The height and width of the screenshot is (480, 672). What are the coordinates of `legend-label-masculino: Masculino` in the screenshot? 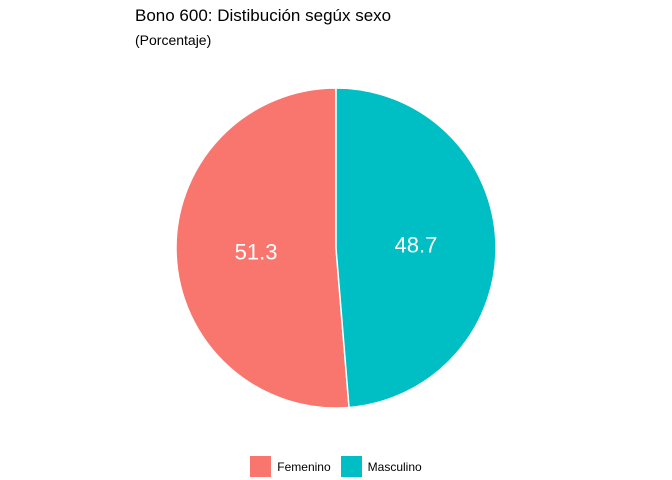 It's located at (394, 466).